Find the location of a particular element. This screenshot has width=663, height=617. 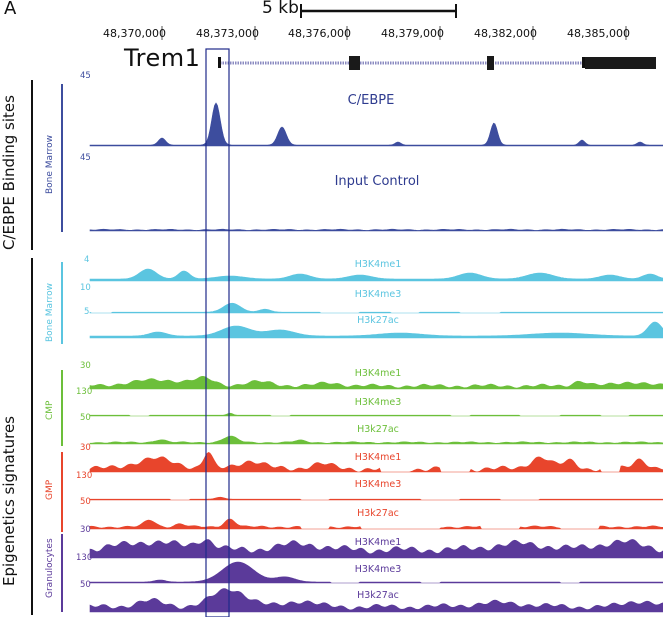

bm-h3k4me3-signal is located at coordinates (376, 308).